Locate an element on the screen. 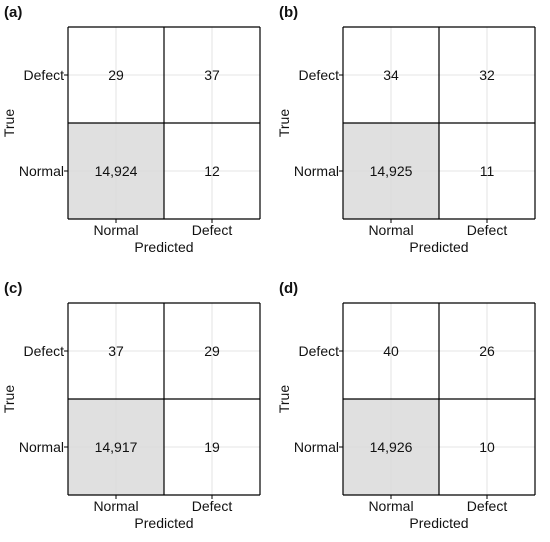 This screenshot has height=542, width=550. cell-value-label: 10 is located at coordinates (487, 447).